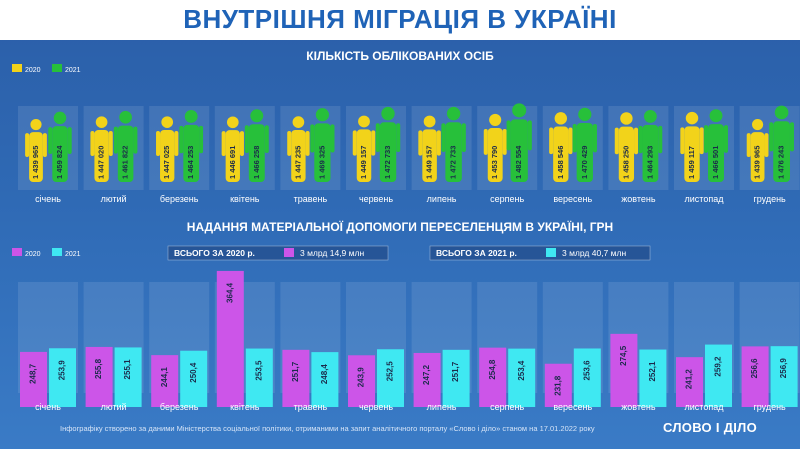 This screenshot has width=800, height=449. Describe the element at coordinates (321, 162) in the screenshot. I see `people-2021-4-value: 1 469 325` at that location.